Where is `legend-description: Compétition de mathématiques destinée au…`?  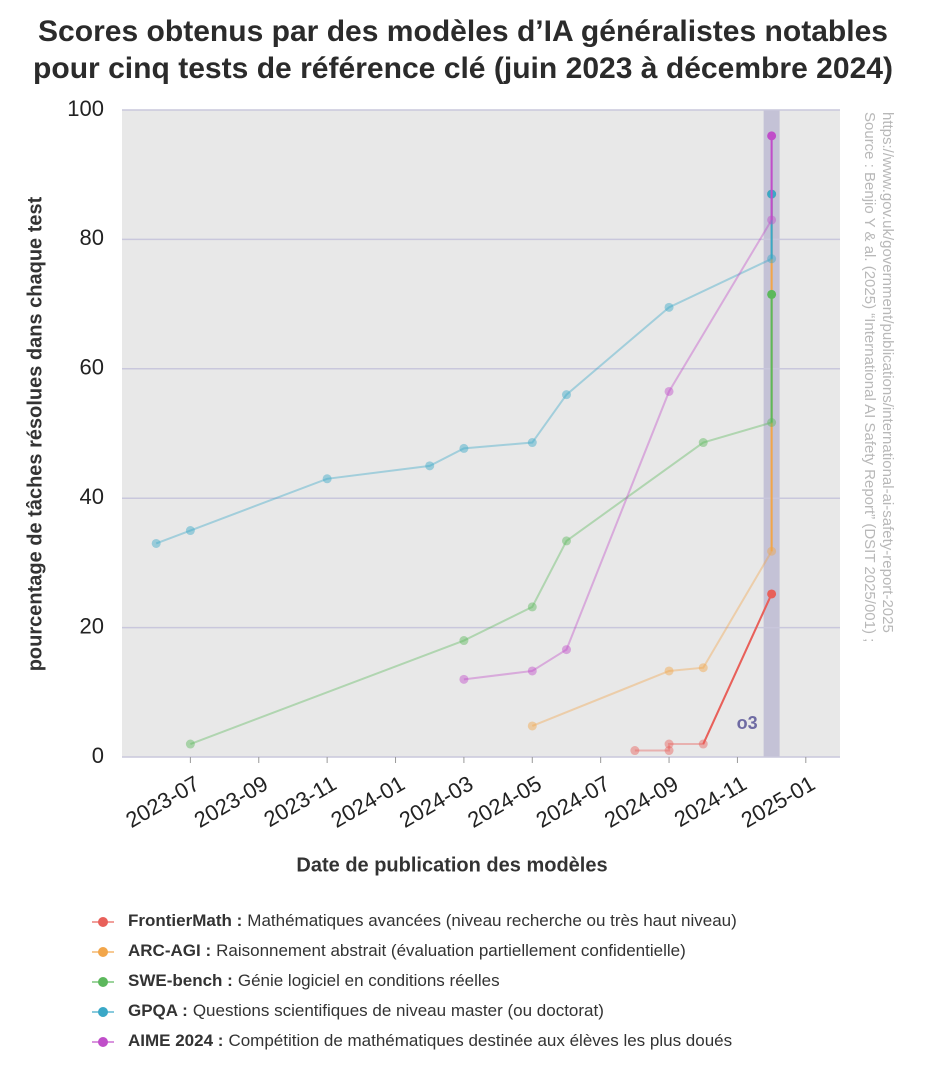 legend-description: Compétition de mathématiques destinée au… is located at coordinates (480, 1040).